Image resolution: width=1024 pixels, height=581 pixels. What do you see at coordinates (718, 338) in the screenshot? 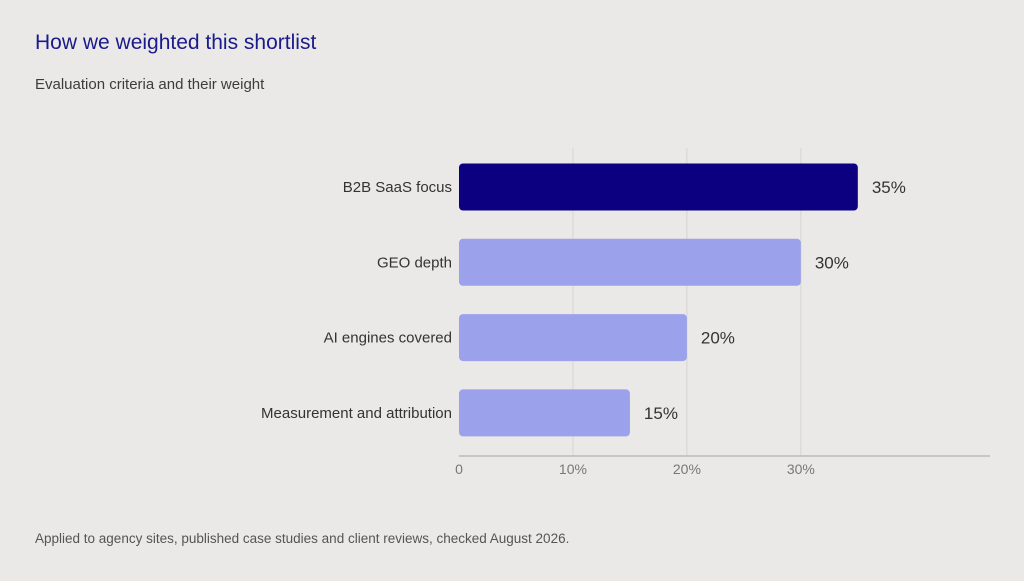
I see `value-label-2: 20%` at bounding box center [718, 338].